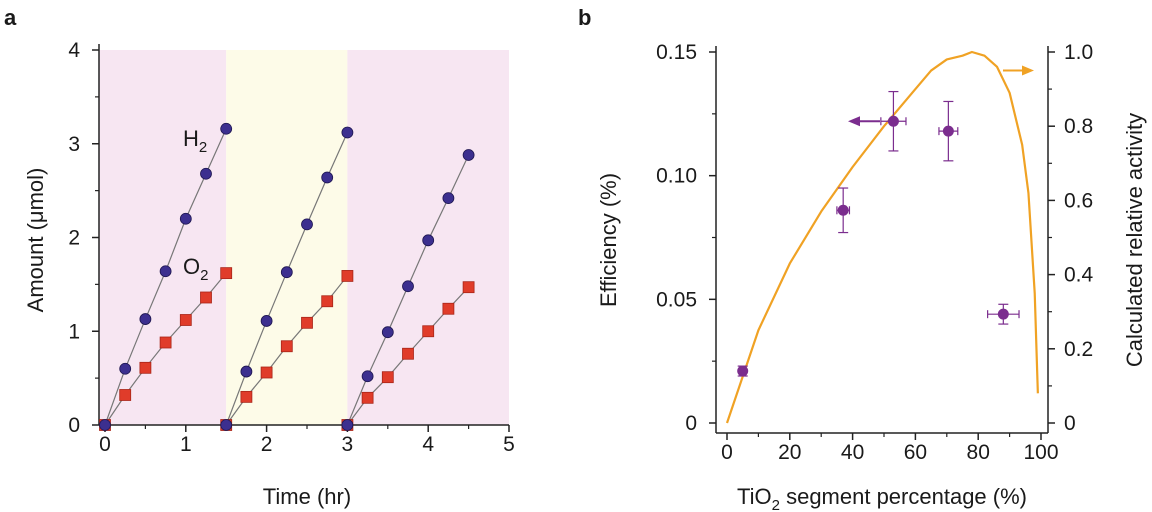 The height and width of the screenshot is (512, 1152). Describe the element at coordinates (74, 425) in the screenshot. I see `y-tick-label: 0` at that location.